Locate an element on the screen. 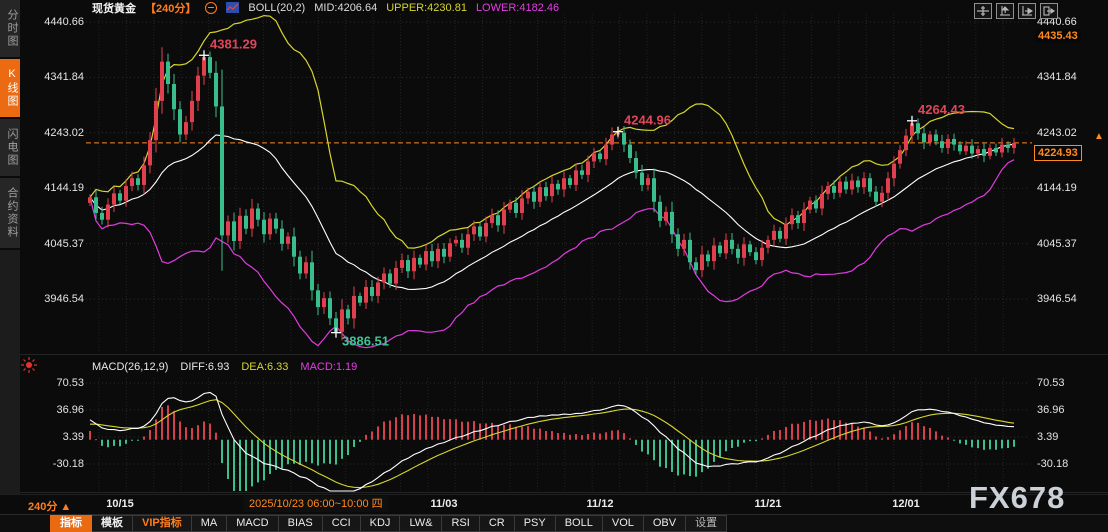  x-axis-scale-icon is located at coordinates (1027, 11).